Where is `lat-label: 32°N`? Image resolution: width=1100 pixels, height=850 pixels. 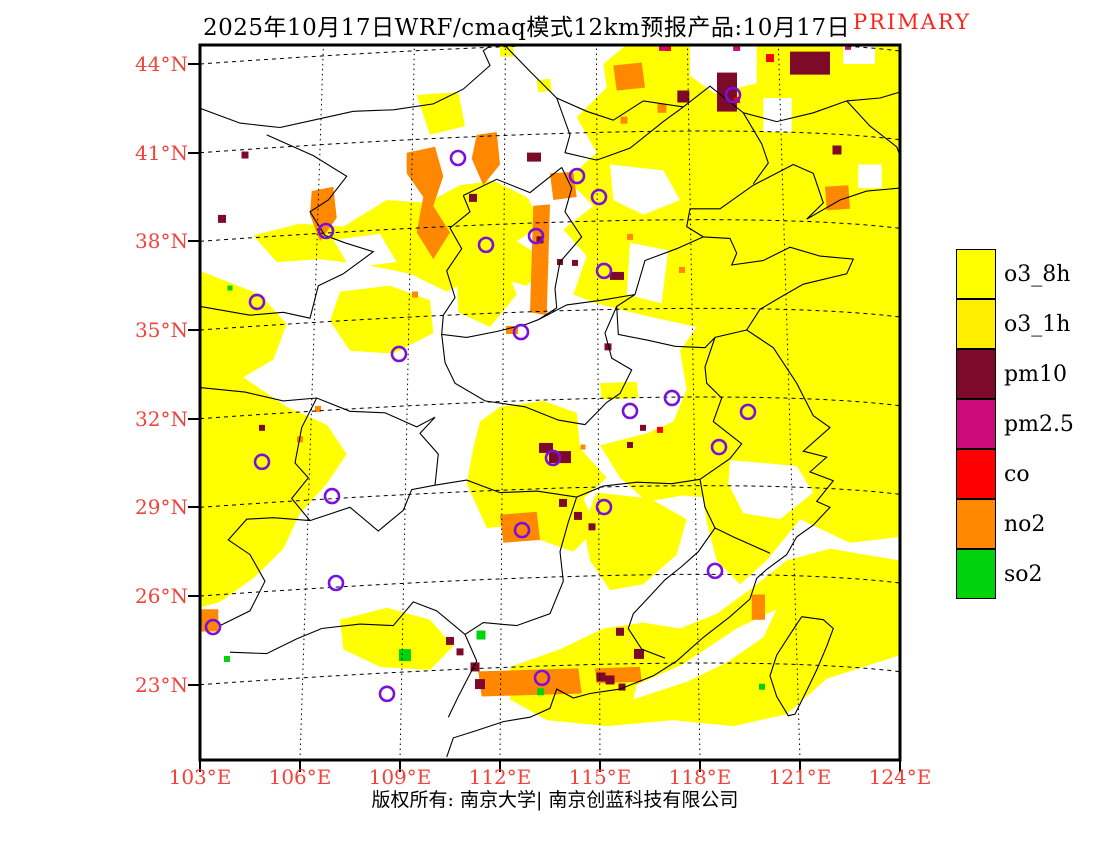 lat-label: 32°N is located at coordinates (161, 419).